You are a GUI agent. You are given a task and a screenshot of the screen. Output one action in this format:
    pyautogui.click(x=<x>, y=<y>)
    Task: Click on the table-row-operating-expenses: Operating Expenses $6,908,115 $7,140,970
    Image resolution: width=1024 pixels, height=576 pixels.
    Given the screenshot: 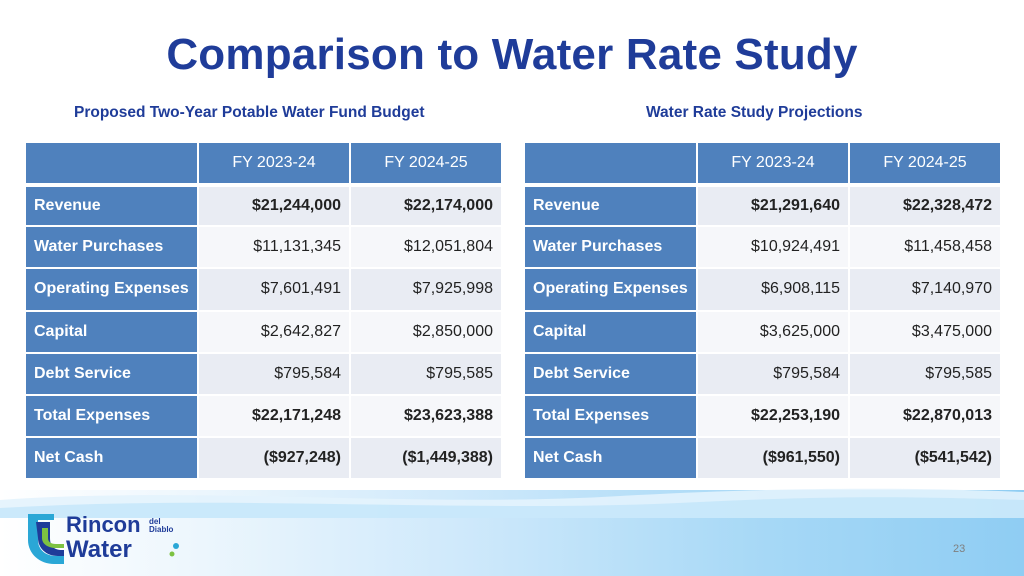 What is the action you would take?
    pyautogui.click(x=762, y=289)
    